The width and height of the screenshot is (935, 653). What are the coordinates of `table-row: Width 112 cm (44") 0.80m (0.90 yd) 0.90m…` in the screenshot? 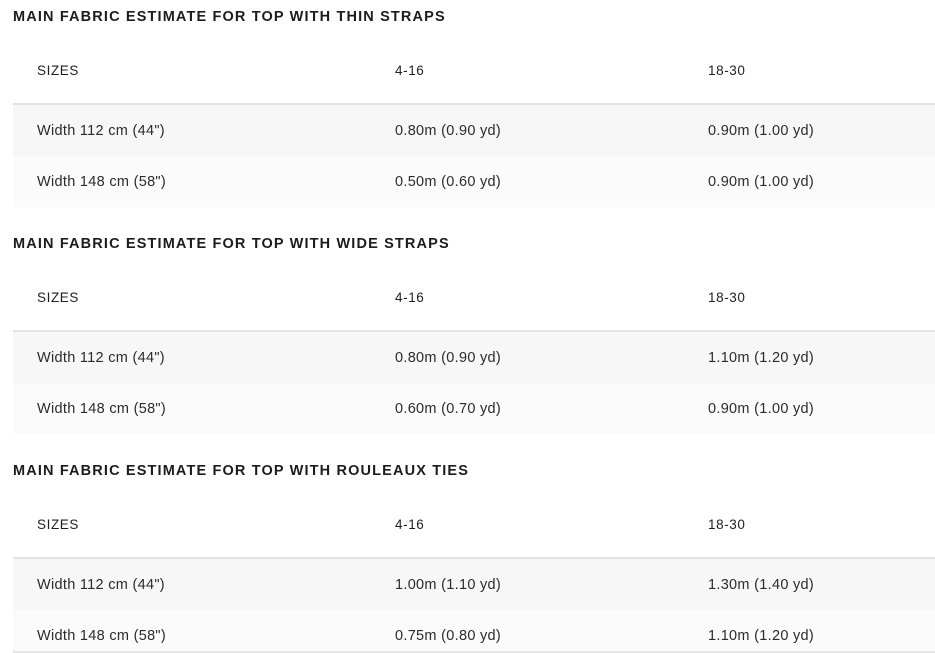 It's located at (474, 130).